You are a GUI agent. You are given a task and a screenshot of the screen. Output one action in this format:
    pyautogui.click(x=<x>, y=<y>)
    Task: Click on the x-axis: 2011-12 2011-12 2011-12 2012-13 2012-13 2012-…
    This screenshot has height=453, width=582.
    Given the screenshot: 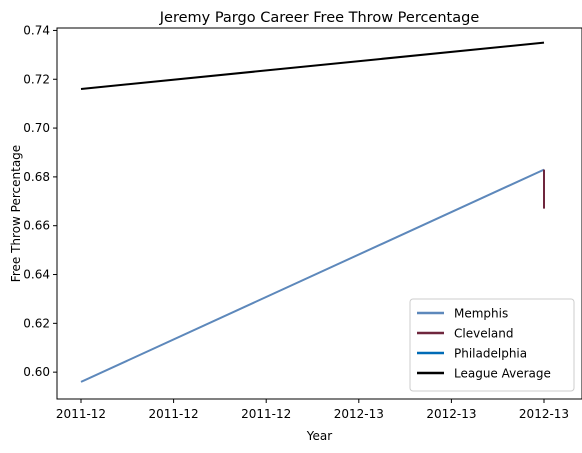 What is the action you would take?
    pyautogui.click(x=312, y=410)
    